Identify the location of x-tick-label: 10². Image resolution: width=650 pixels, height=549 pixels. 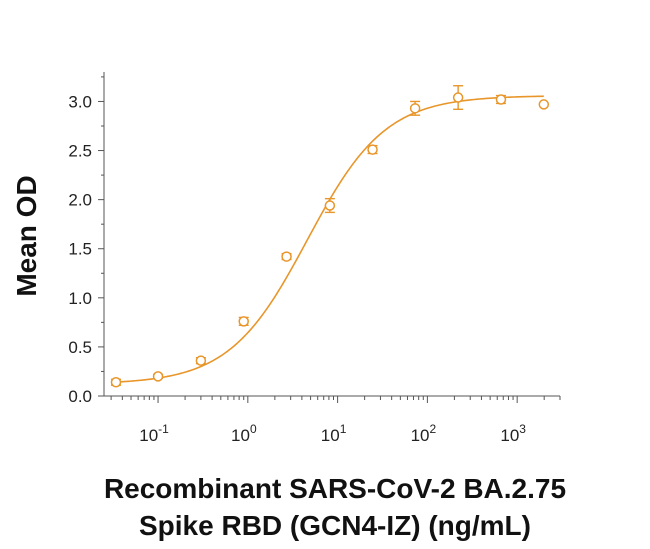
(424, 433).